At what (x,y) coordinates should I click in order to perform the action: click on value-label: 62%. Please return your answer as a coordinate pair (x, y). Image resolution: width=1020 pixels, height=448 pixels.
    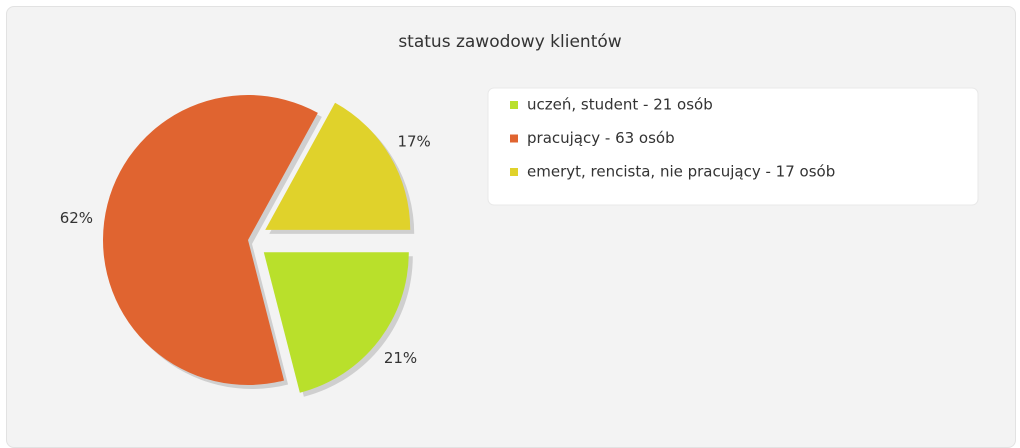
    Looking at the image, I should click on (76, 218).